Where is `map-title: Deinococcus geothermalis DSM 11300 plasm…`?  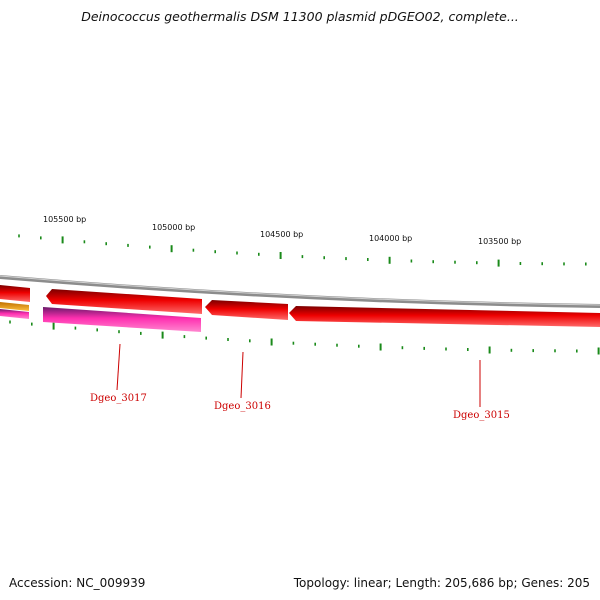 map-title: Deinococcus geothermalis DSM 11300 plasm… is located at coordinates (300, 16).